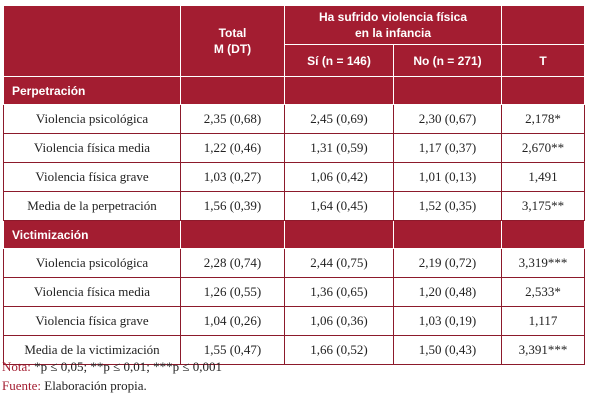 This screenshot has width=589, height=400. Describe the element at coordinates (543, 350) in the screenshot. I see `cell-t: 3,391***` at that location.